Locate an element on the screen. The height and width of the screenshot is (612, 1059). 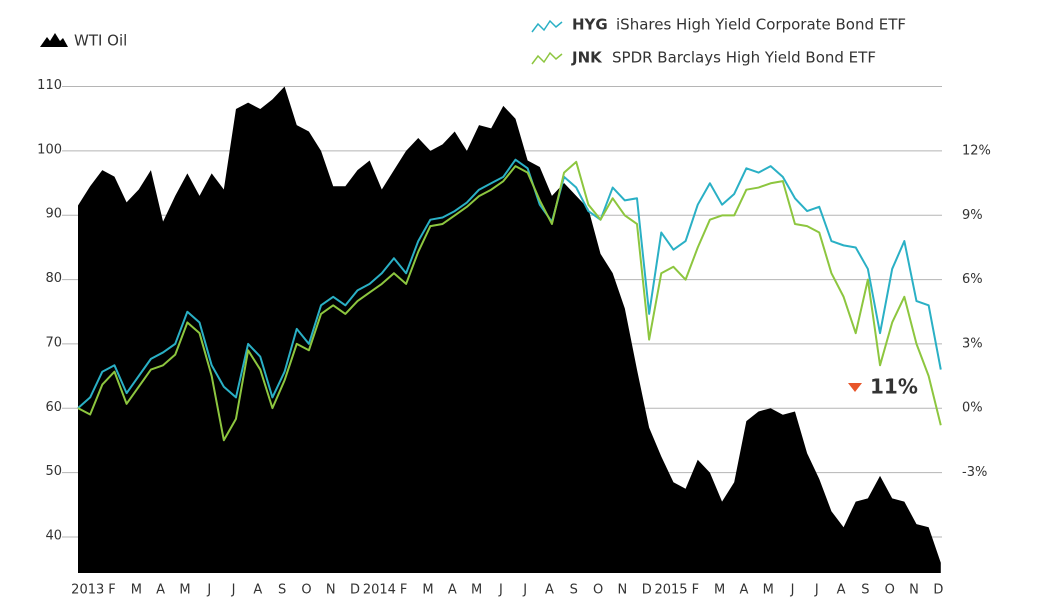
x-tick-label: 2013 is located at coordinates (87, 590).